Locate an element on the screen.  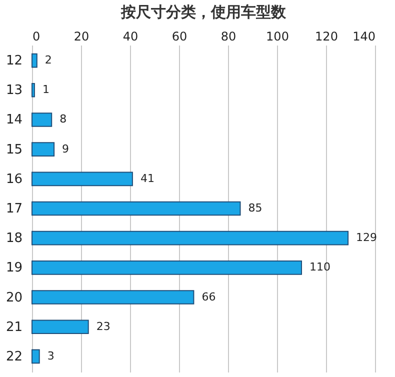
data-label: 9 is located at coordinates (66, 149).